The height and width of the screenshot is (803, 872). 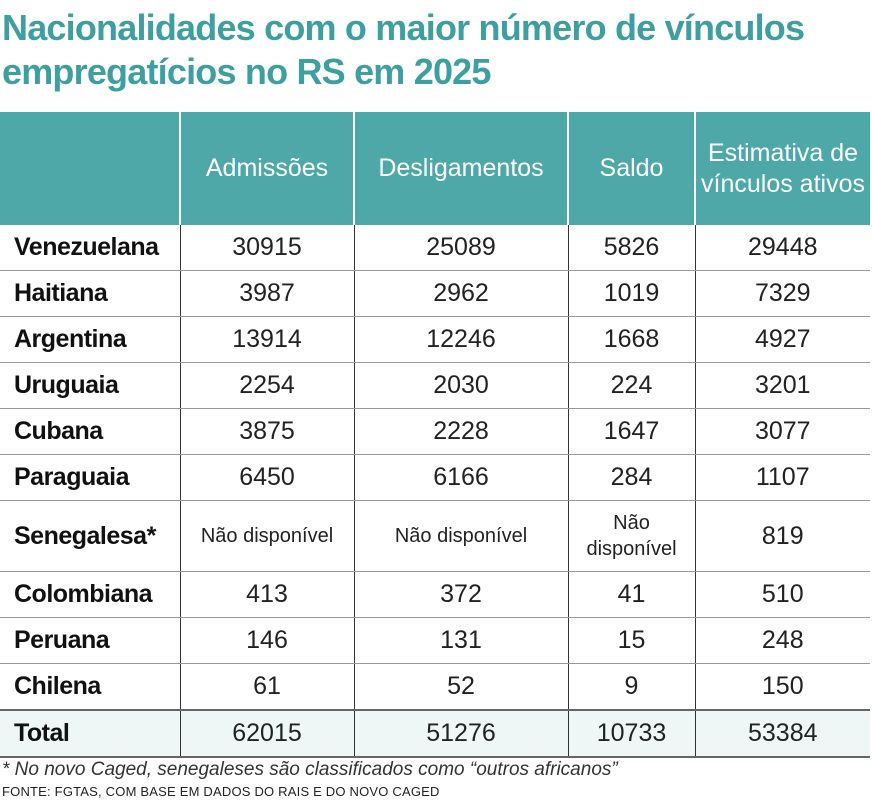 What do you see at coordinates (90, 733) in the screenshot?
I see `row-label: Total` at bounding box center [90, 733].